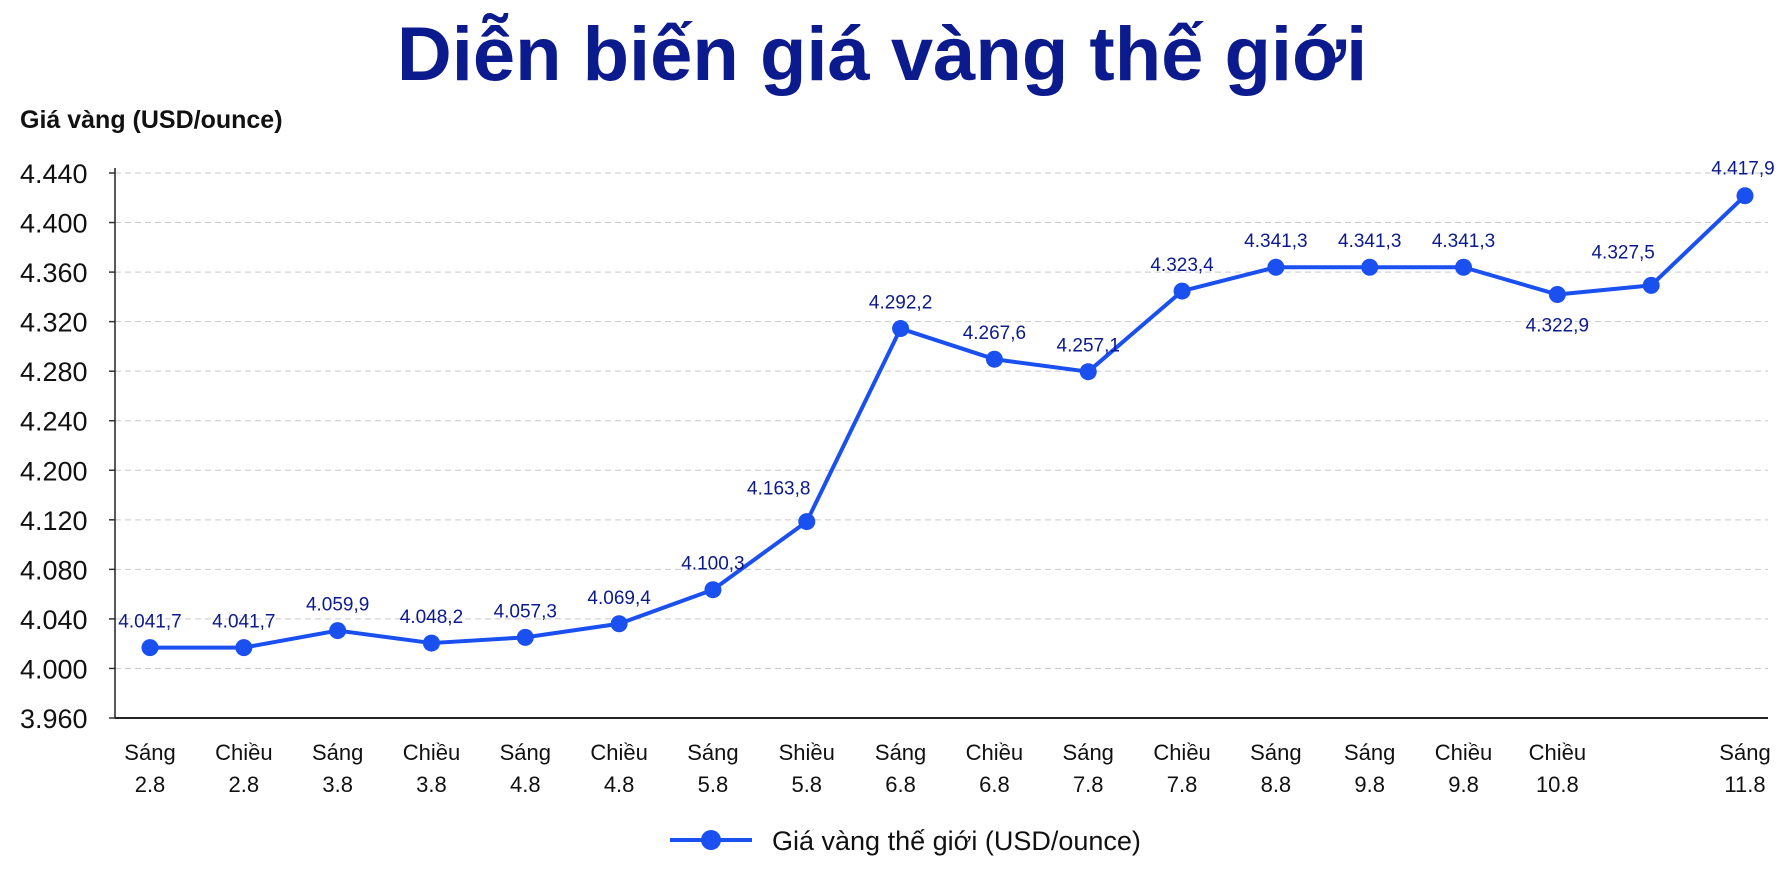 This screenshot has width=1792, height=878. What do you see at coordinates (337, 605) in the screenshot?
I see `data-label: 4.059,9` at bounding box center [337, 605].